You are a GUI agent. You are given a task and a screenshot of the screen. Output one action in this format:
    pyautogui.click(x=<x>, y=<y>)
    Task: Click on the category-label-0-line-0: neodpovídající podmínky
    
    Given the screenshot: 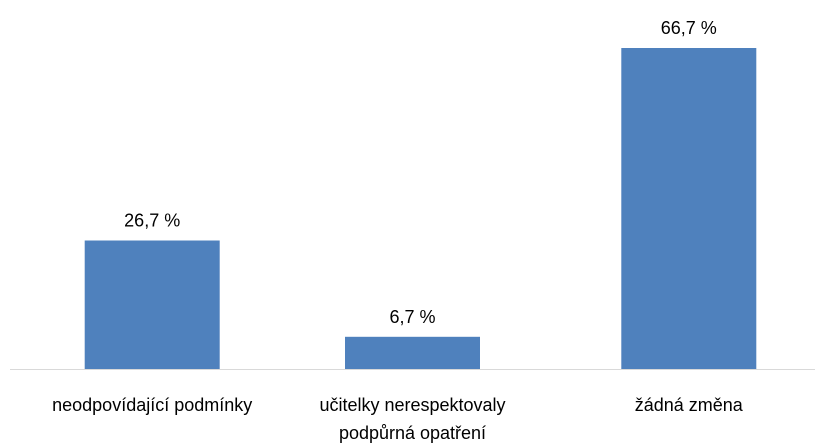 What is the action you would take?
    pyautogui.click(x=152, y=405)
    